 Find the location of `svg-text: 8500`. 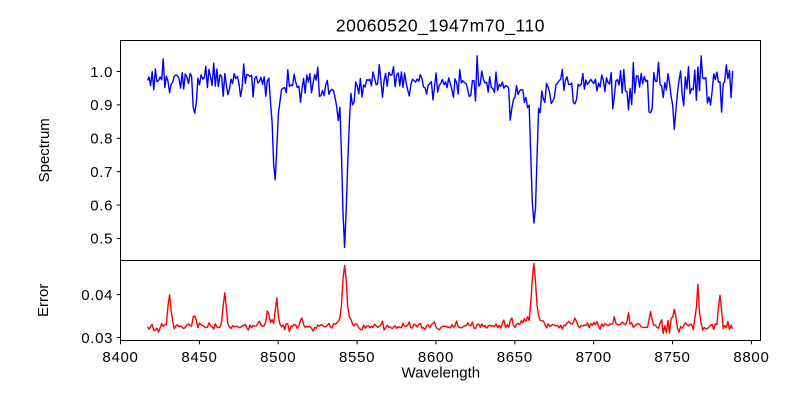

svg-text: 8500 is located at coordinates (278, 357).